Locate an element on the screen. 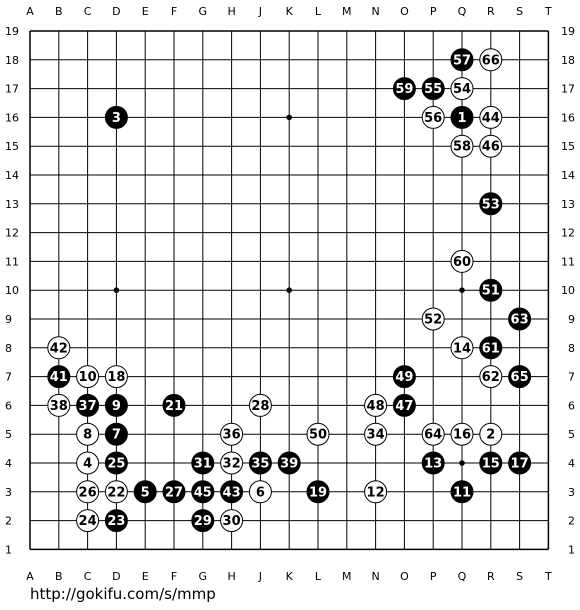 The width and height of the screenshot is (580, 610). black-stone: 5 is located at coordinates (145, 492).